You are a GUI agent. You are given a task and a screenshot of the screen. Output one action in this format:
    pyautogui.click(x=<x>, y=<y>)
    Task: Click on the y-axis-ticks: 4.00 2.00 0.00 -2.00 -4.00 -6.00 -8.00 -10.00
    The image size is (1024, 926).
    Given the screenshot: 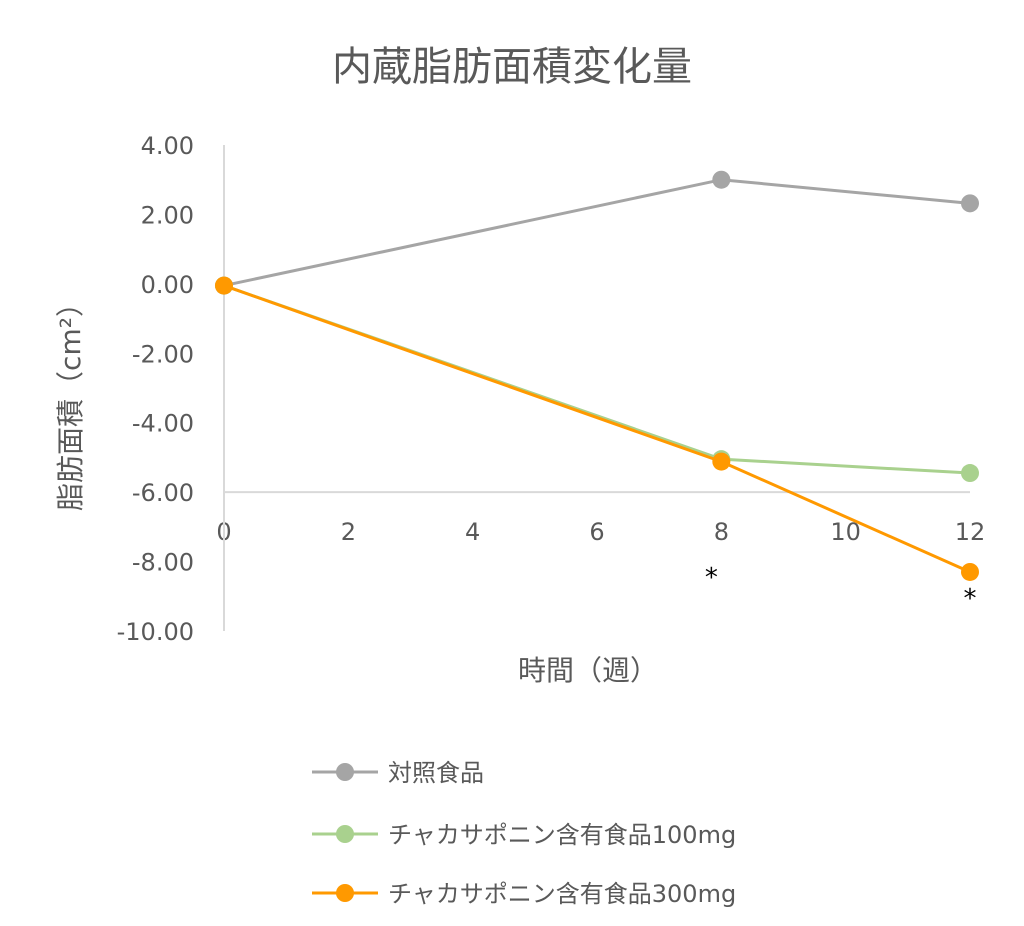 What is the action you would take?
    pyautogui.click(x=155, y=389)
    